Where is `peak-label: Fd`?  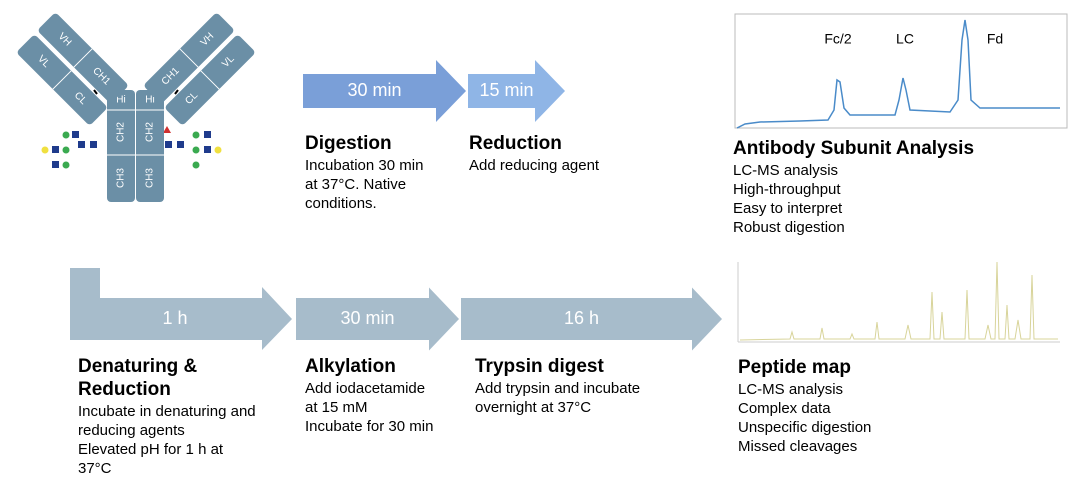 peak-label: Fd is located at coordinates (995, 39).